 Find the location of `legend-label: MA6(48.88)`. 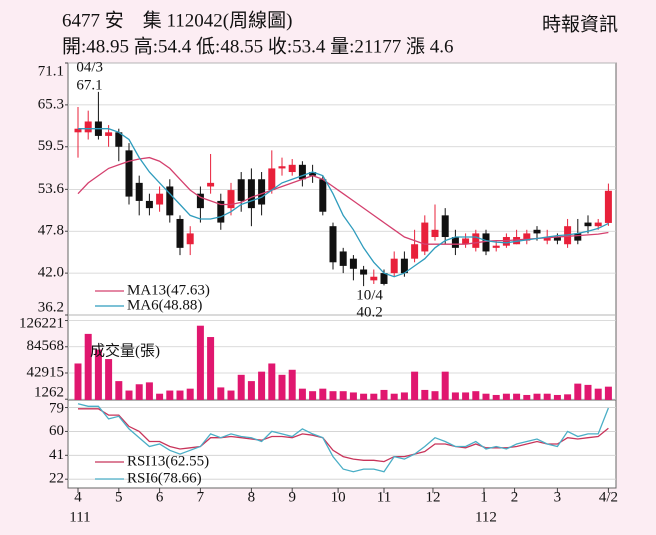

legend-label: MA6(48.88) is located at coordinates (164, 305).